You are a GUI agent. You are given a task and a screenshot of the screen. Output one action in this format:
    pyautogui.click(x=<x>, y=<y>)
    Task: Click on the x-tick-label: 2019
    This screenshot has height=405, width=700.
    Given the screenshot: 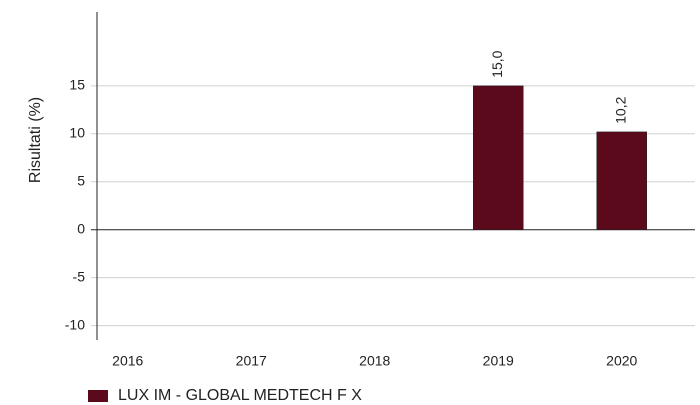 What is the action you would take?
    pyautogui.click(x=498, y=361)
    